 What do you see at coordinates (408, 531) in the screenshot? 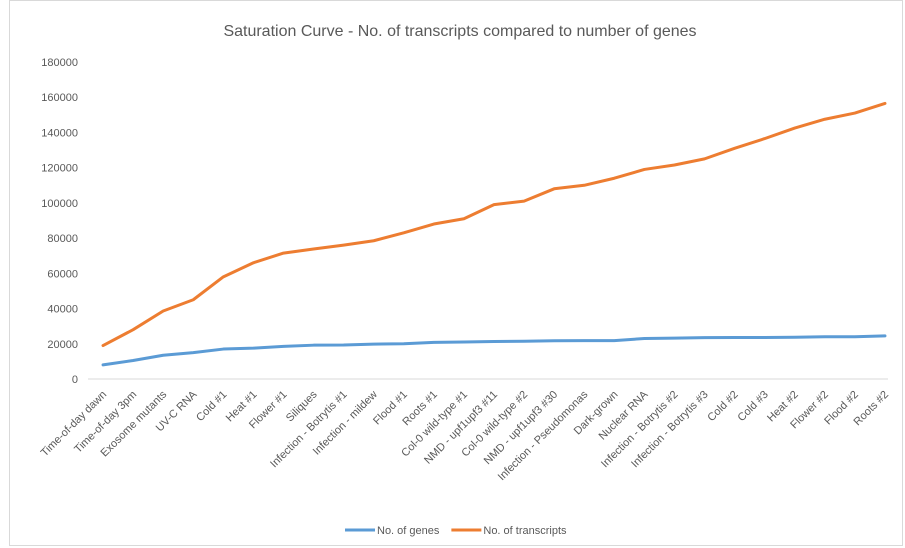
I see `legend-label: No. of genes` at bounding box center [408, 531].